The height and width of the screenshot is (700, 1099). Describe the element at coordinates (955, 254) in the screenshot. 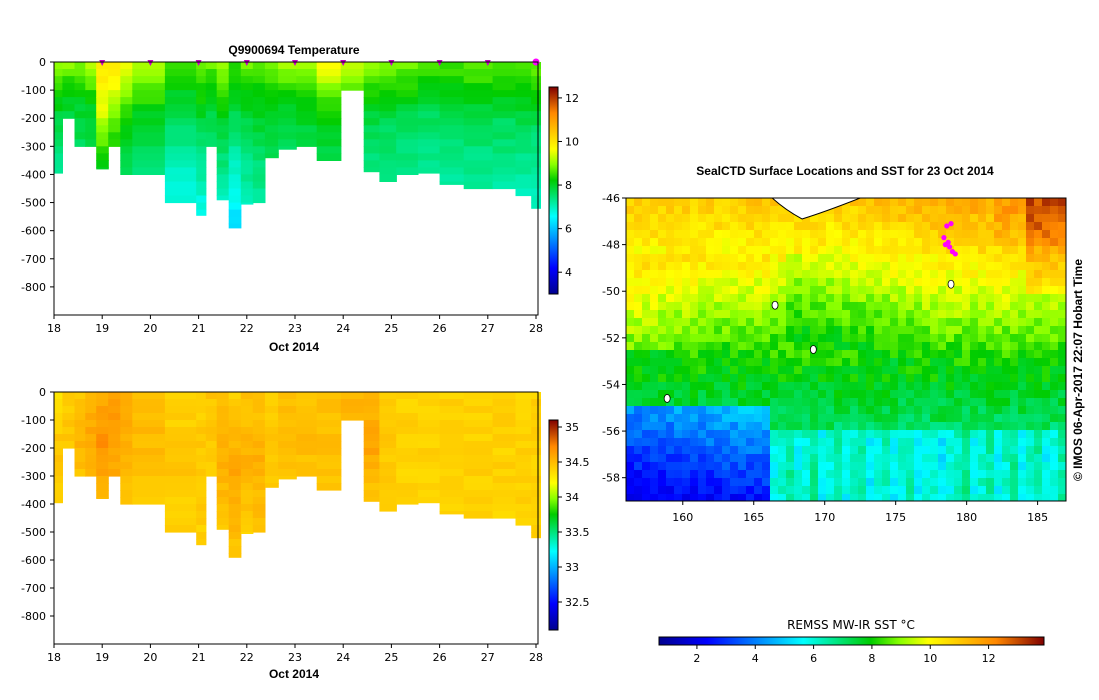

I see `seal-location-marker` at that location.